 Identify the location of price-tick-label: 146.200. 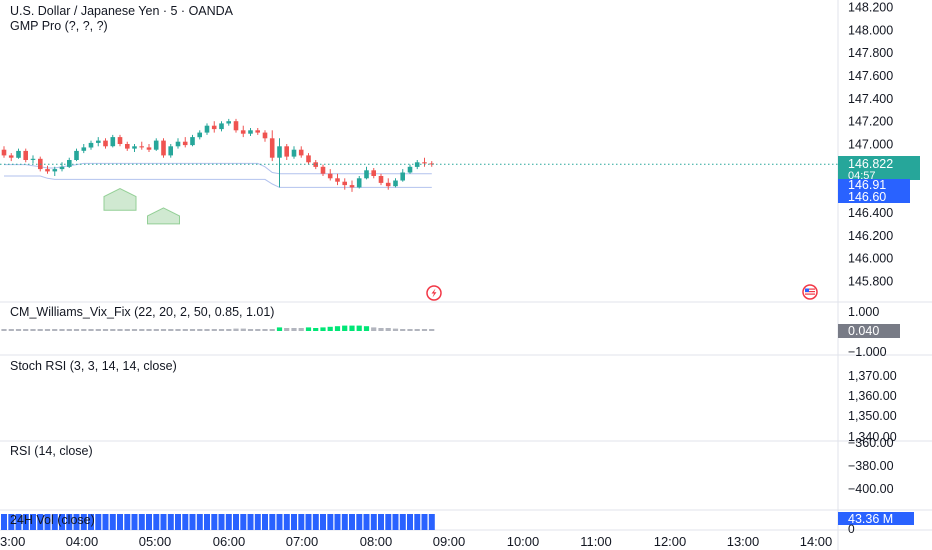
(870, 236).